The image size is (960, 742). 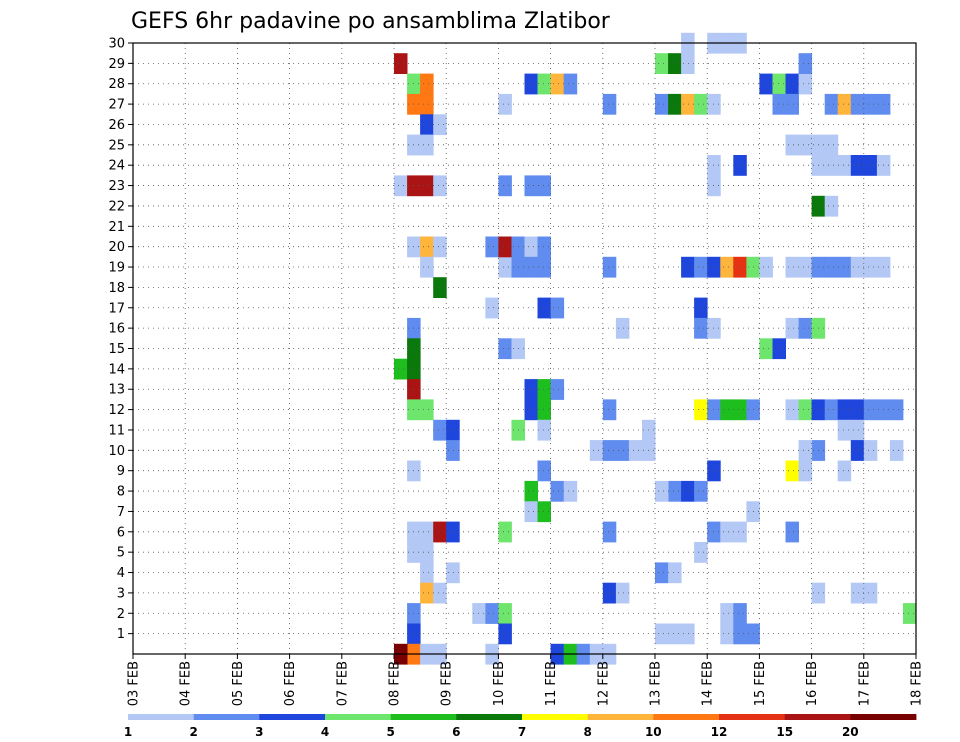 I want to click on colorbar-tick-label: 1, so click(x=128, y=732).